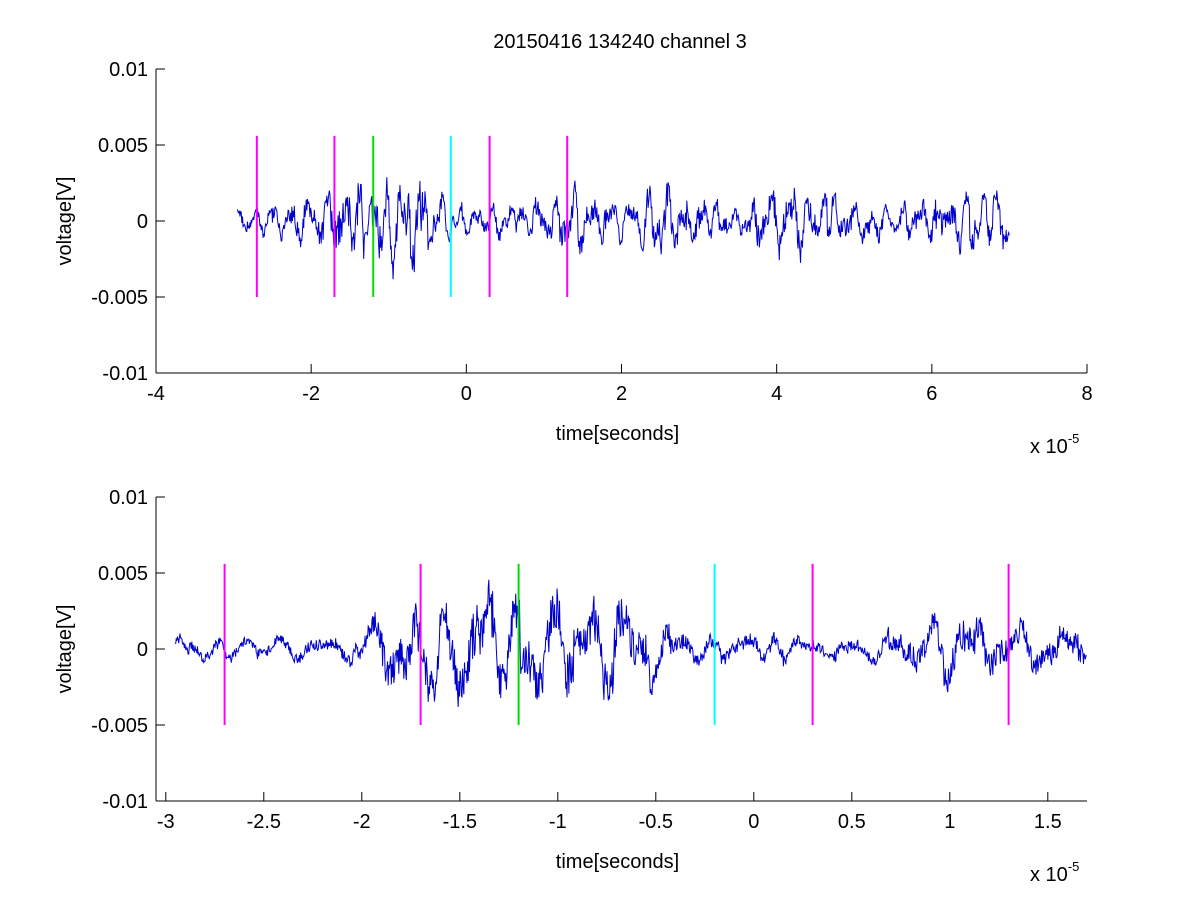  What do you see at coordinates (753, 822) in the screenshot?
I see `bottom-x-tick-label: 0` at bounding box center [753, 822].